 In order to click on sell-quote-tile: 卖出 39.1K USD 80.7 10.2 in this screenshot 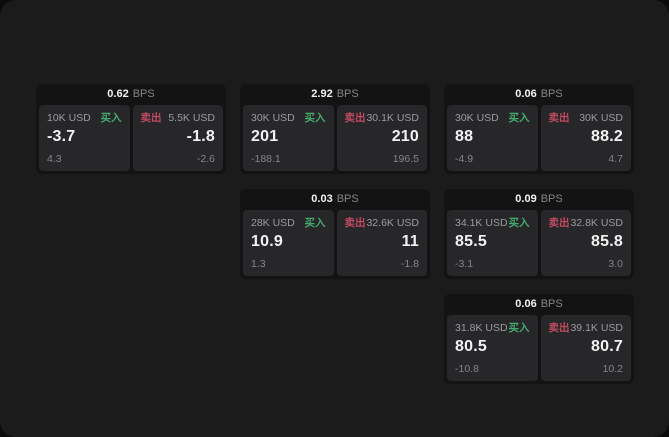, I will do `click(585, 348)`.